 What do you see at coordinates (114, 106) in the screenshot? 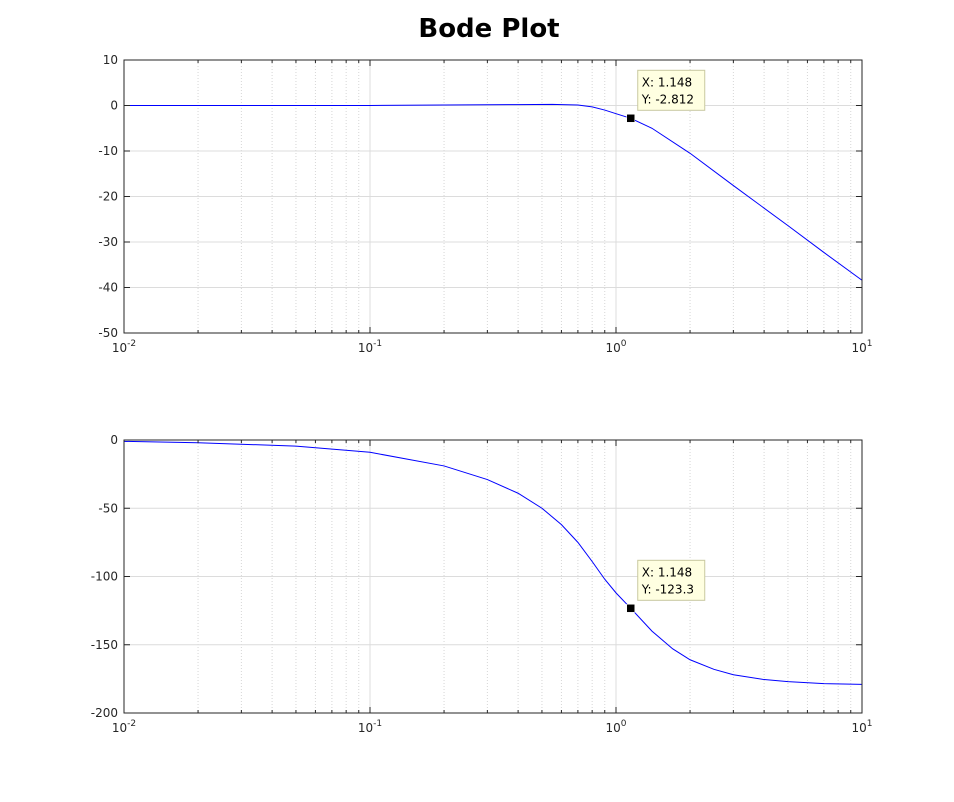
I see `magnitude-y-tick-label: 0` at bounding box center [114, 106].